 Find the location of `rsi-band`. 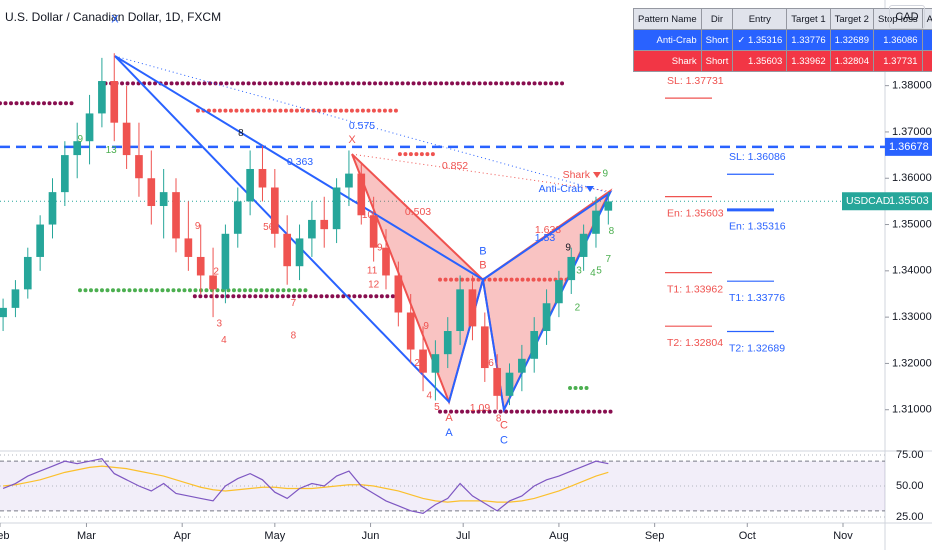

rsi-band is located at coordinates (442, 486).